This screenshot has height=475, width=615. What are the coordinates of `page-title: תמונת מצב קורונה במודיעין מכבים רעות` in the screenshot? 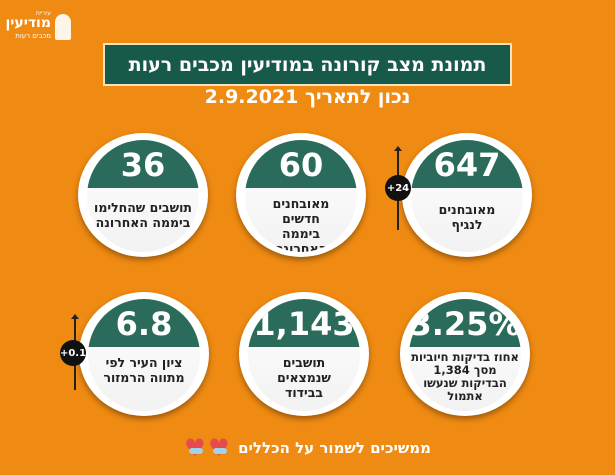 It's located at (307, 64).